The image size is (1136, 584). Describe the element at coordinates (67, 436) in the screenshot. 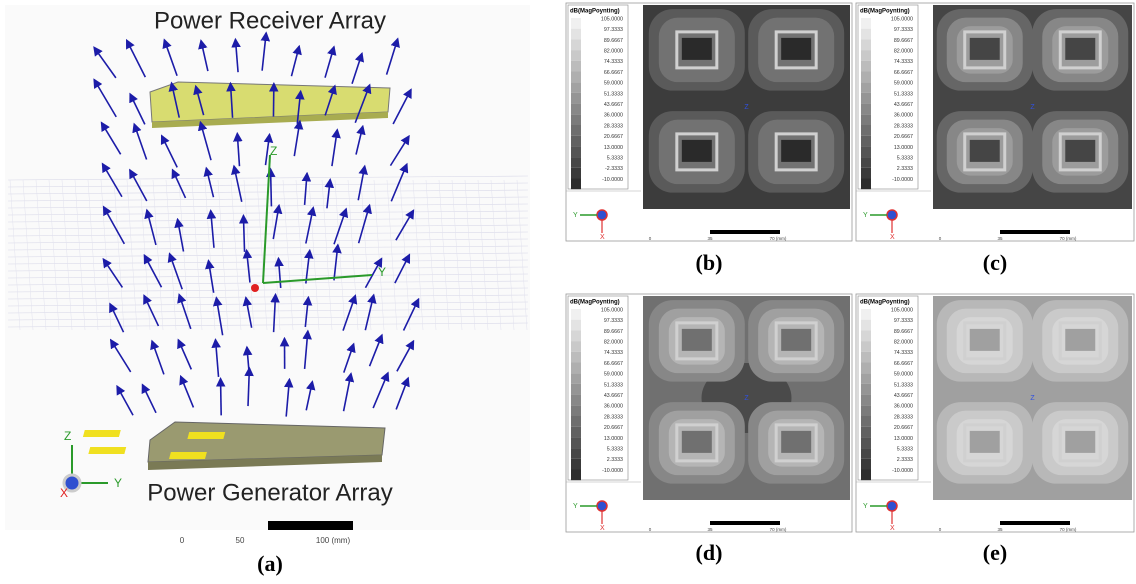

I see `triad-z-label: Z` at that location.